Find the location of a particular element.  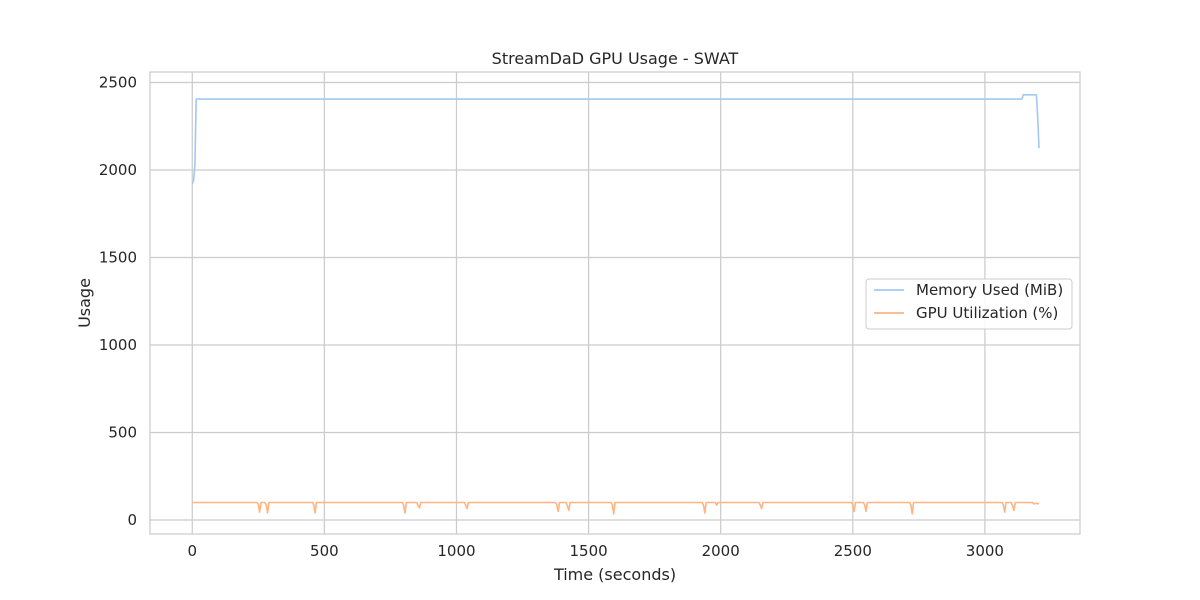

series-line-memory-used-mib is located at coordinates (615, 139).